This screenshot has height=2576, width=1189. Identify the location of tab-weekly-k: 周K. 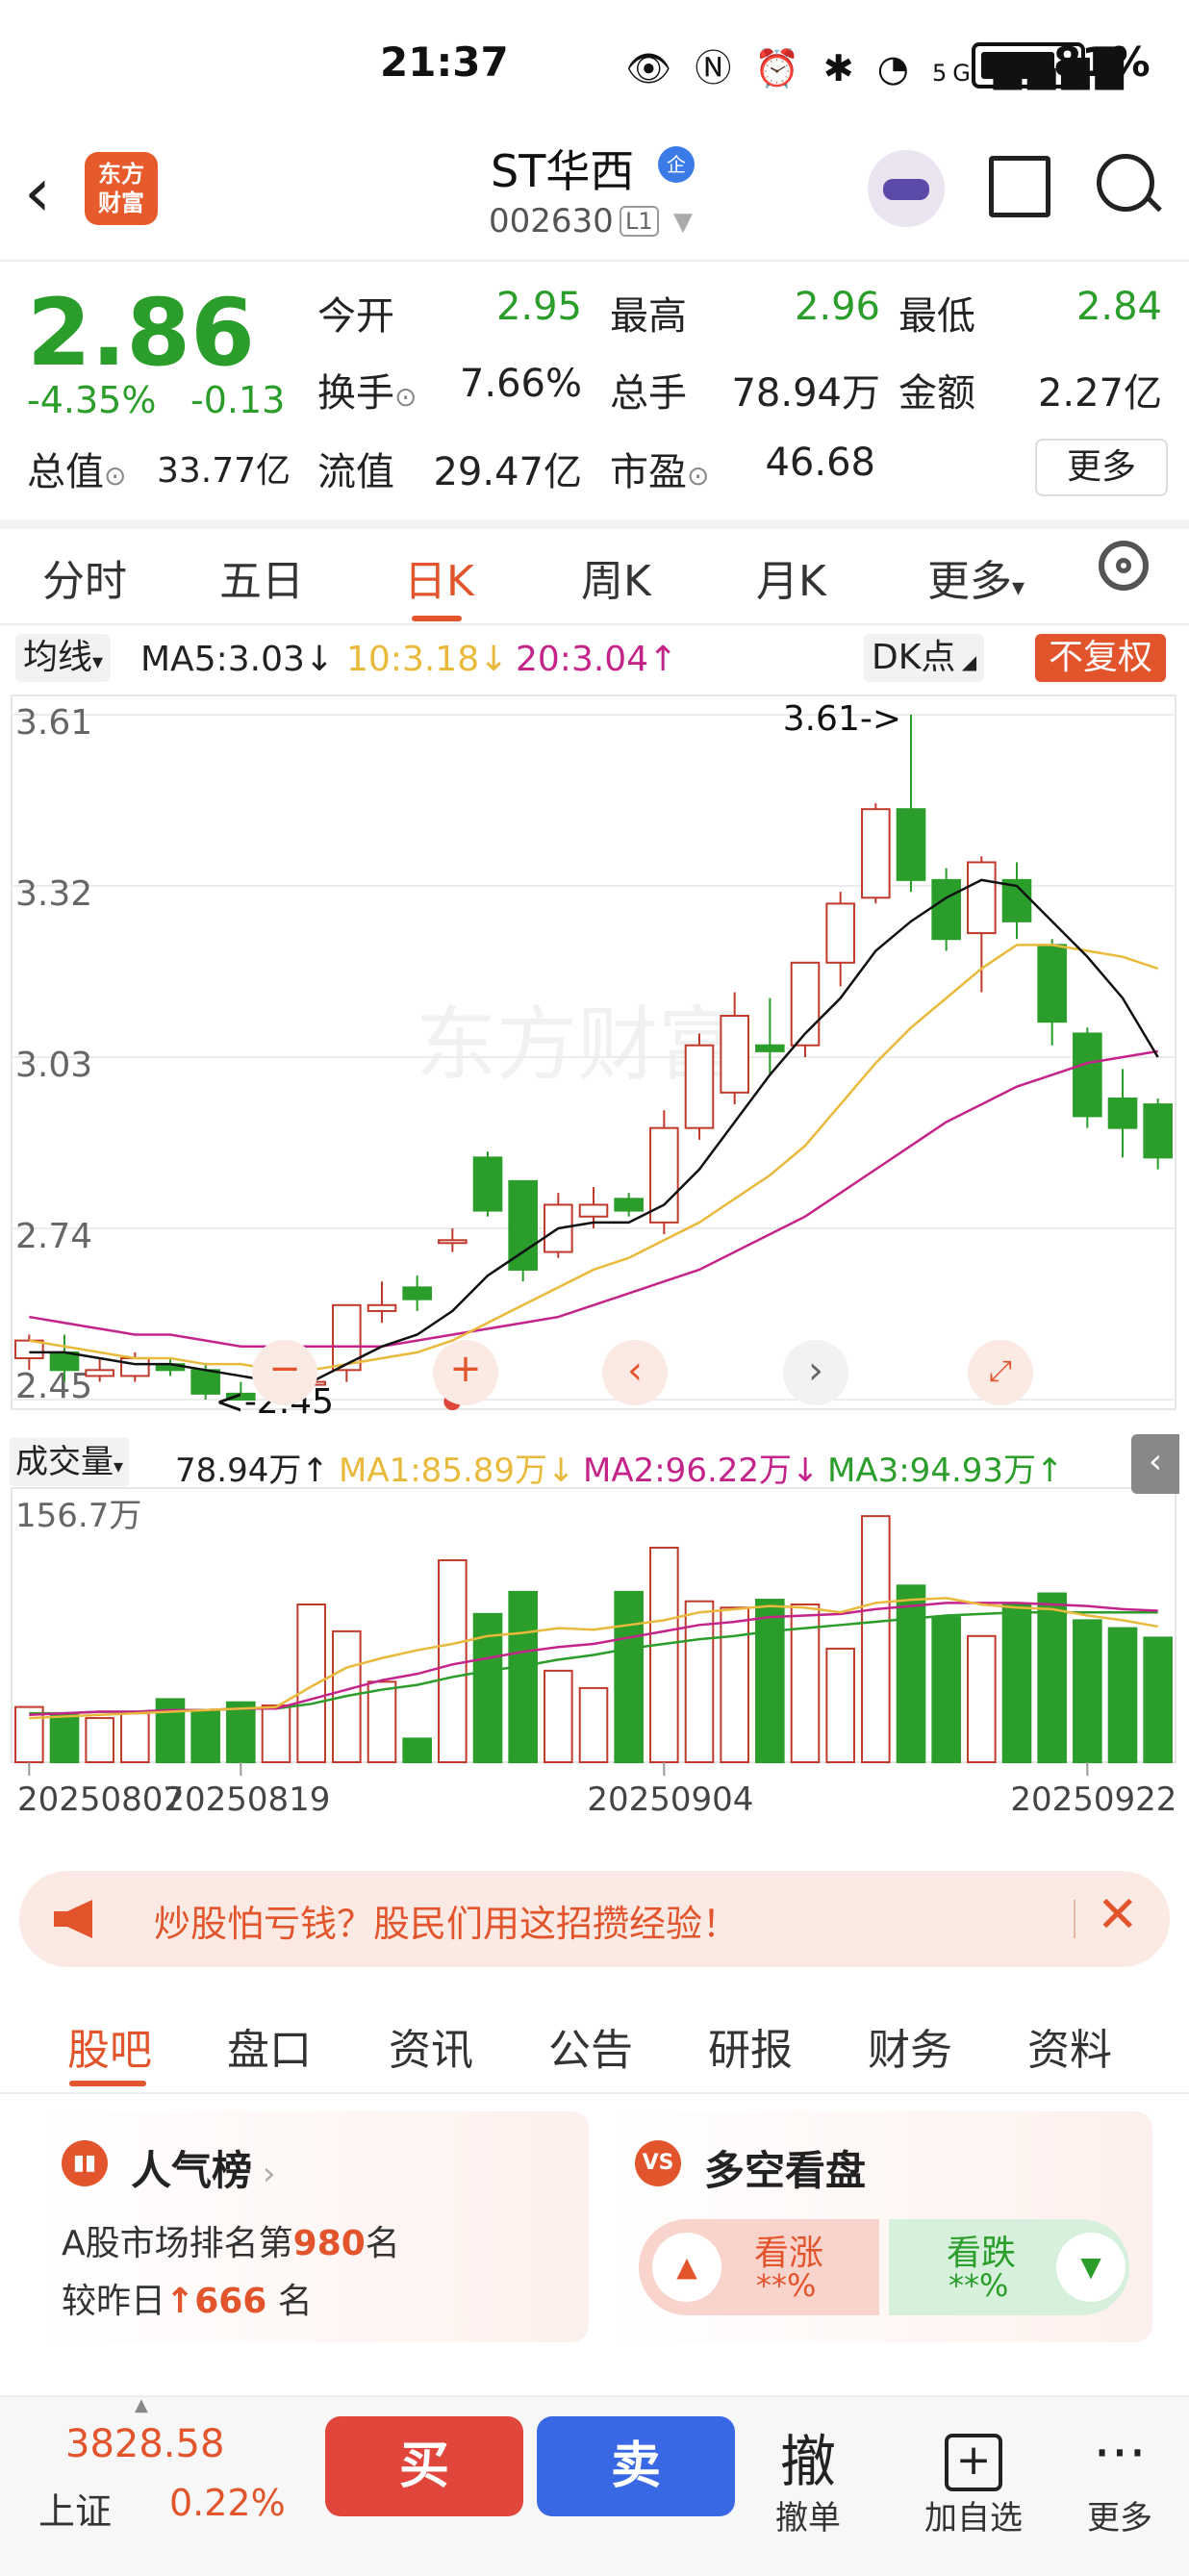
(616, 581).